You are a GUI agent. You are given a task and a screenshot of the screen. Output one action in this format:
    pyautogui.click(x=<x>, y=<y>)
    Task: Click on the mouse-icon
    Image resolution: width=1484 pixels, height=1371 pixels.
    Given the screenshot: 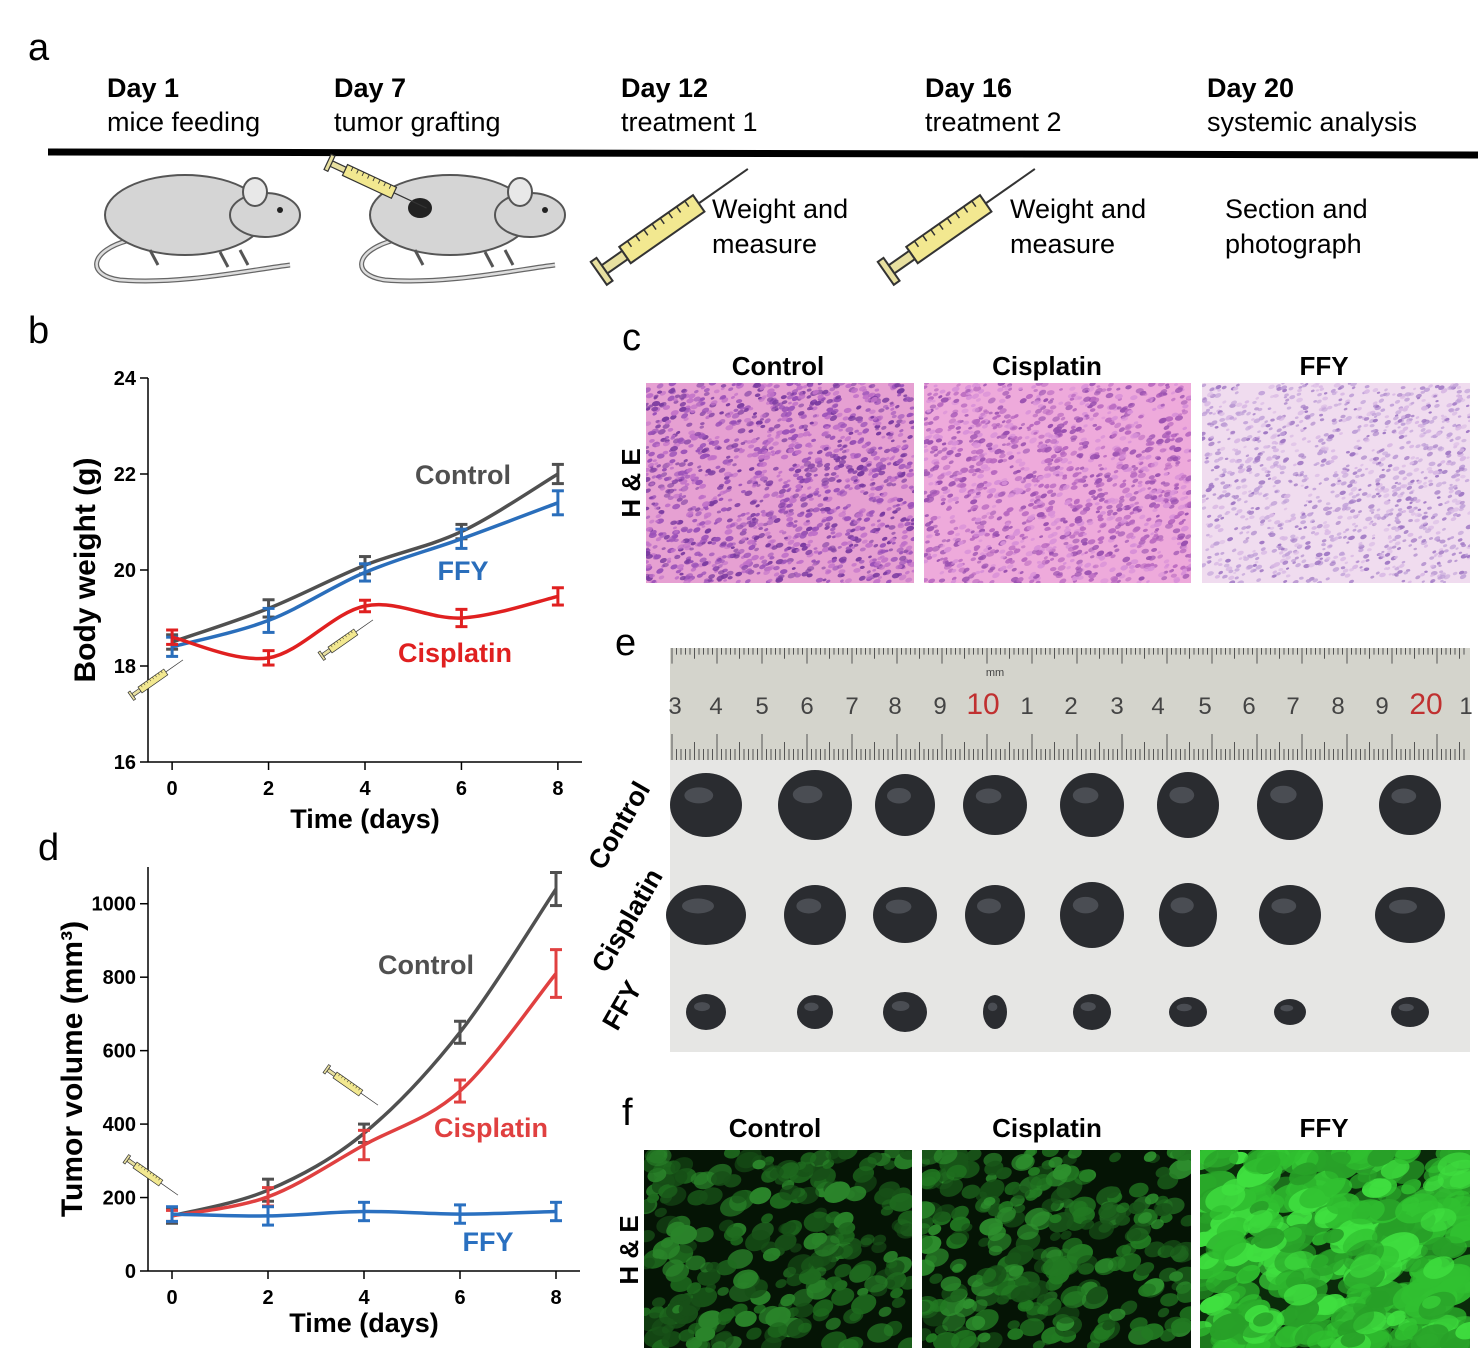 What is the action you would take?
    pyautogui.click(x=462, y=229)
    